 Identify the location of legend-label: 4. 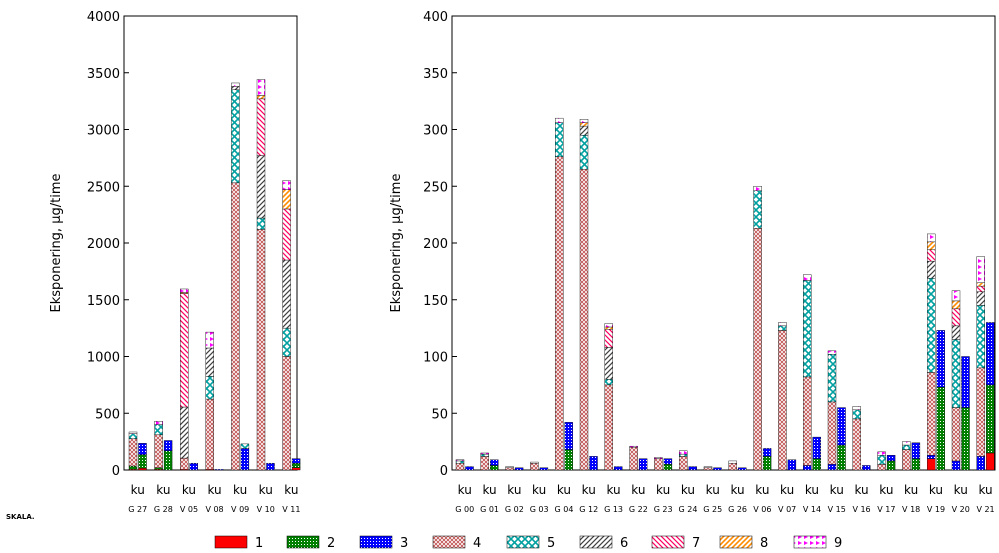
(477, 543).